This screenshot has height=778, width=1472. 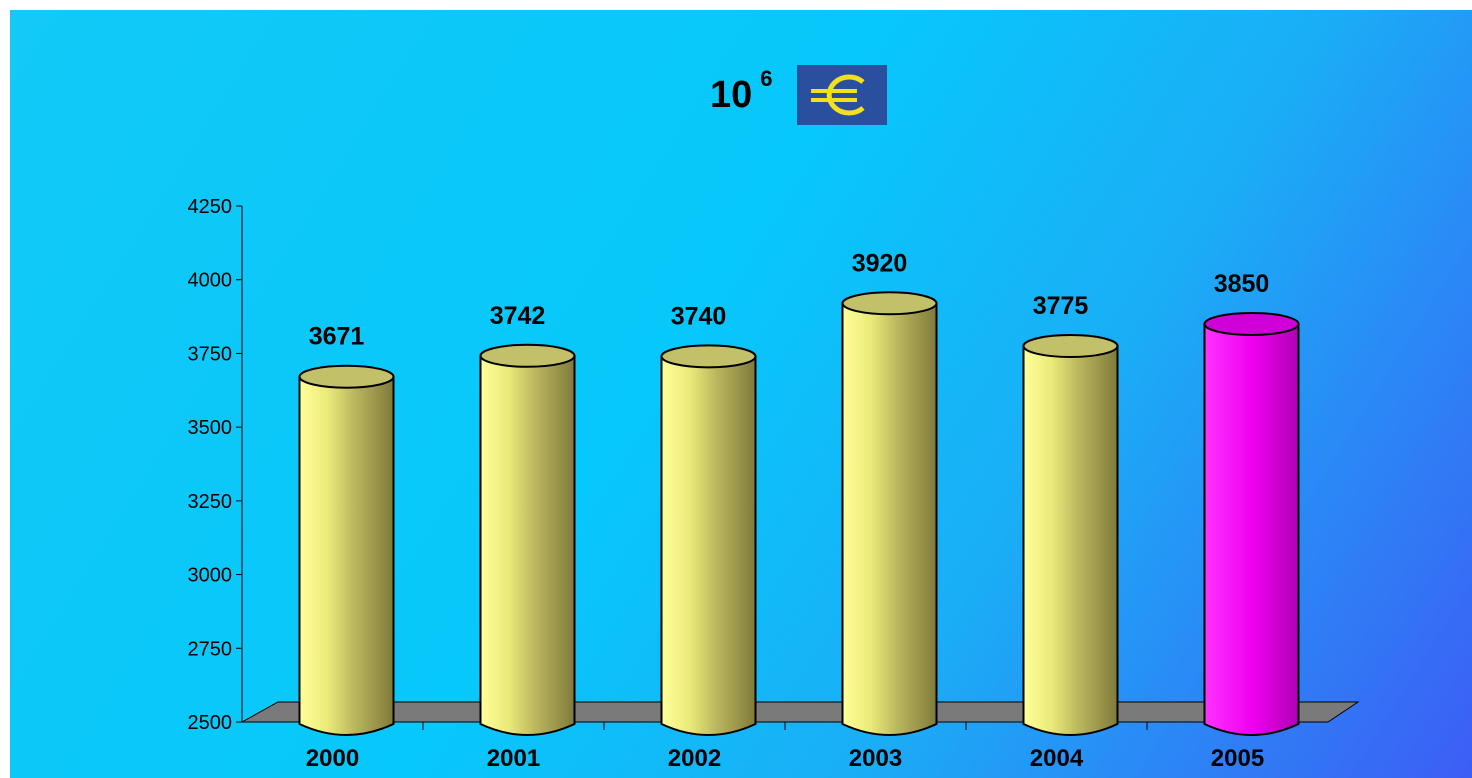 I want to click on y-tick-label: 2750, so click(x=210, y=649).